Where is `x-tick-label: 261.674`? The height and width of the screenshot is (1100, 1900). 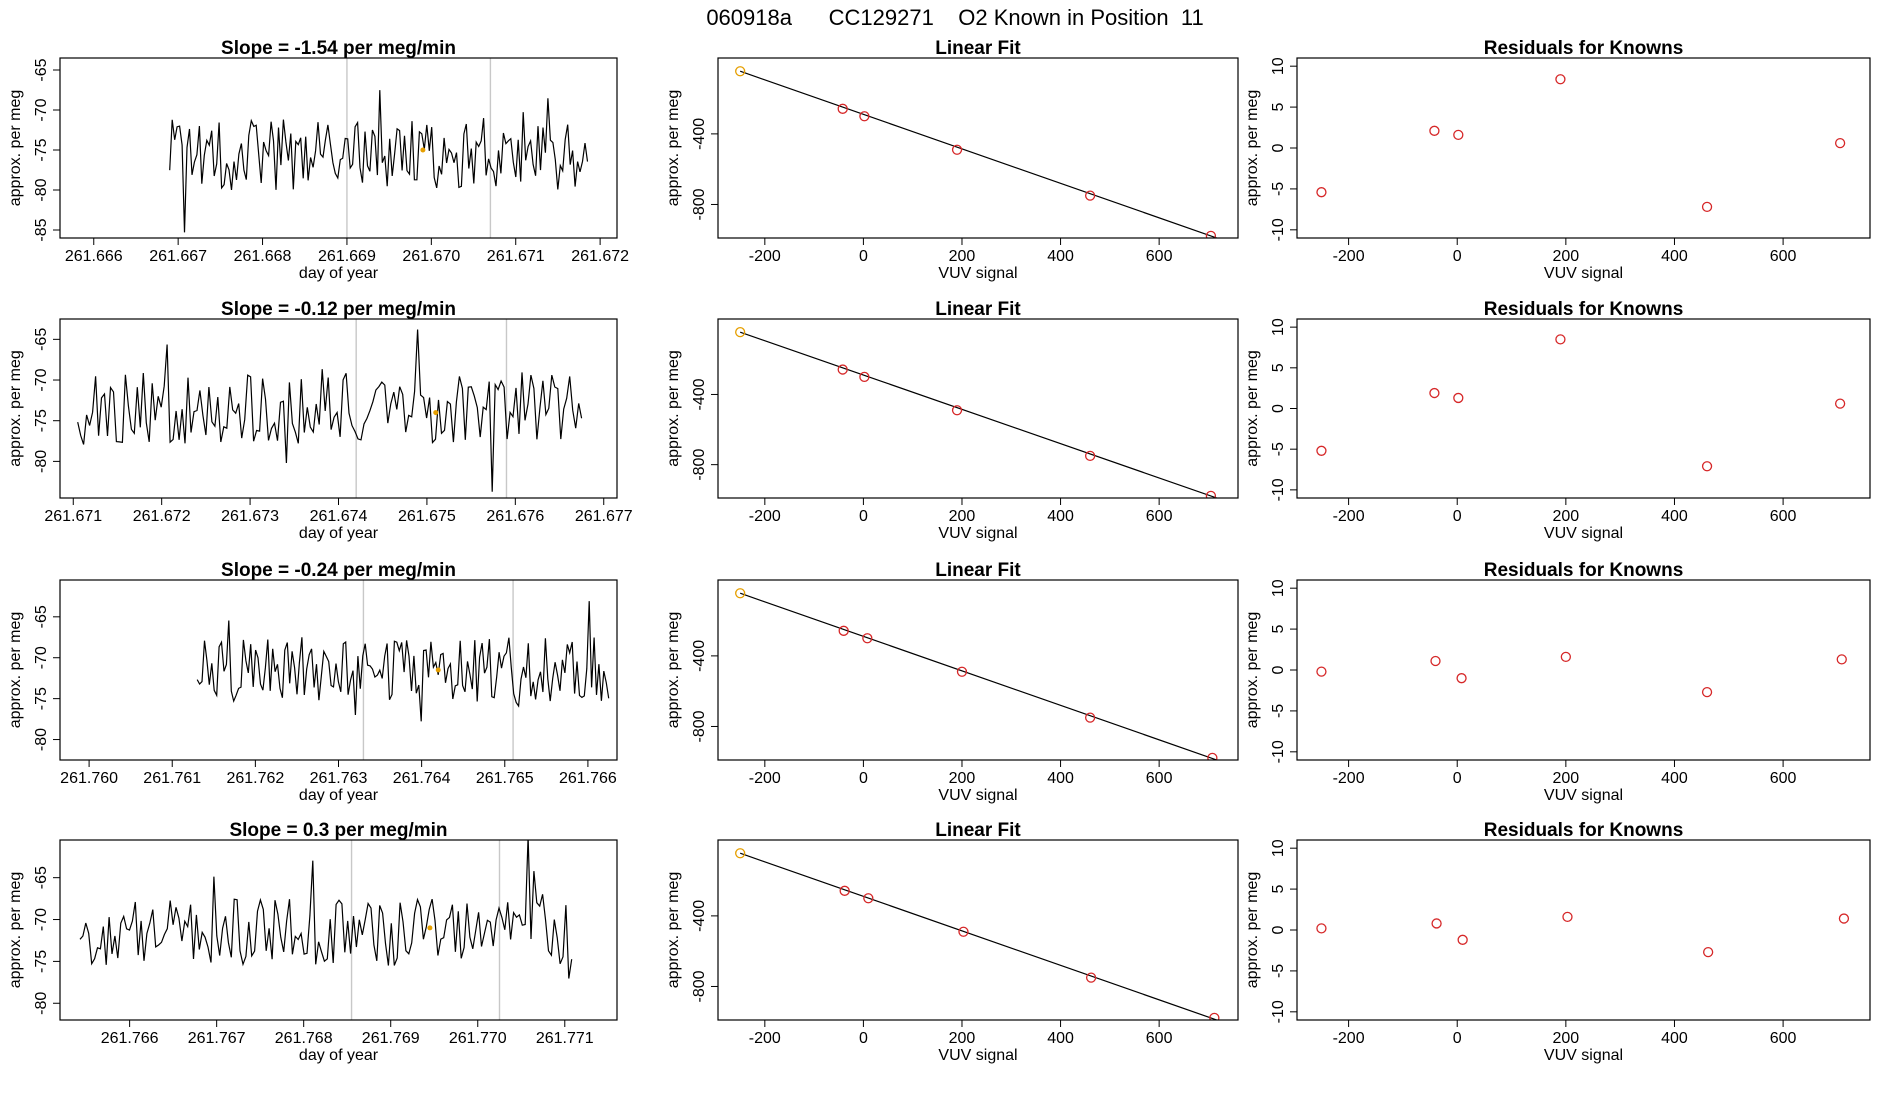 x-tick-label: 261.674 is located at coordinates (339, 516).